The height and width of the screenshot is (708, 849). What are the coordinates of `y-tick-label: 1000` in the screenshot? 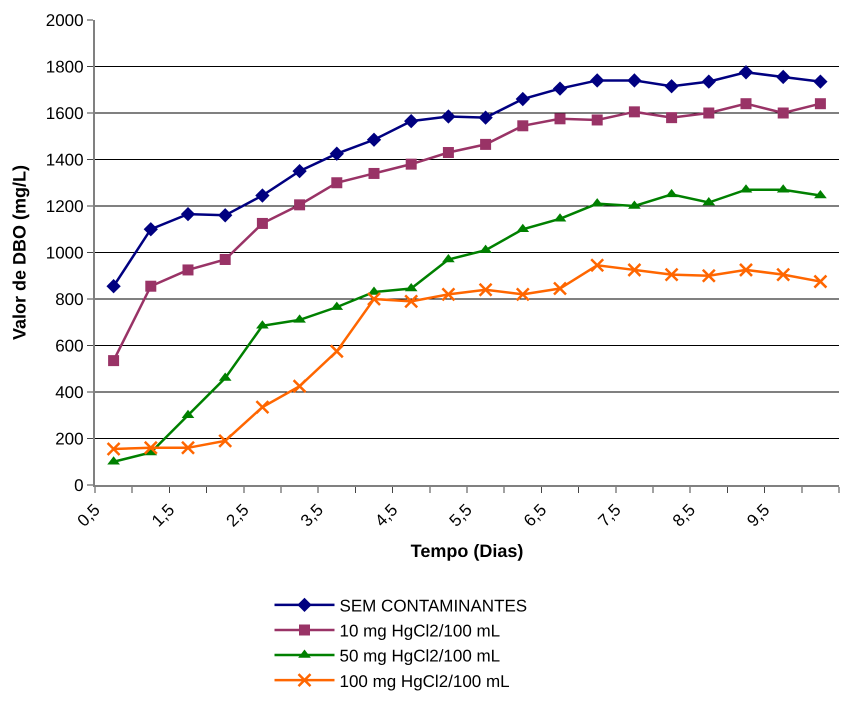 It's located at (65, 252).